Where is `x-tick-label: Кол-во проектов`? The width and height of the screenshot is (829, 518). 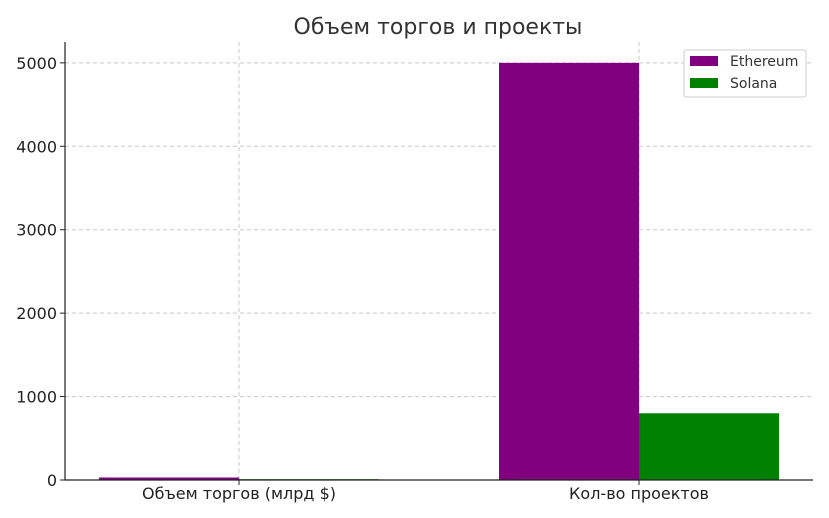 x-tick-label: Кол-во проектов is located at coordinates (639, 493).